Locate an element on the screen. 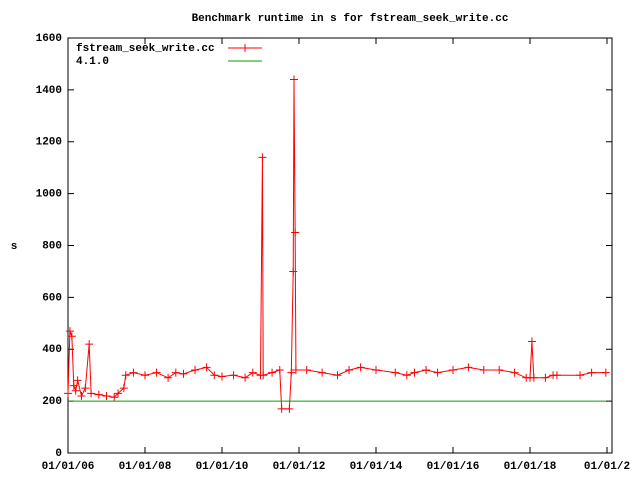 The width and height of the screenshot is (640, 480). x-tick-label: 01/01/14 is located at coordinates (376, 467).